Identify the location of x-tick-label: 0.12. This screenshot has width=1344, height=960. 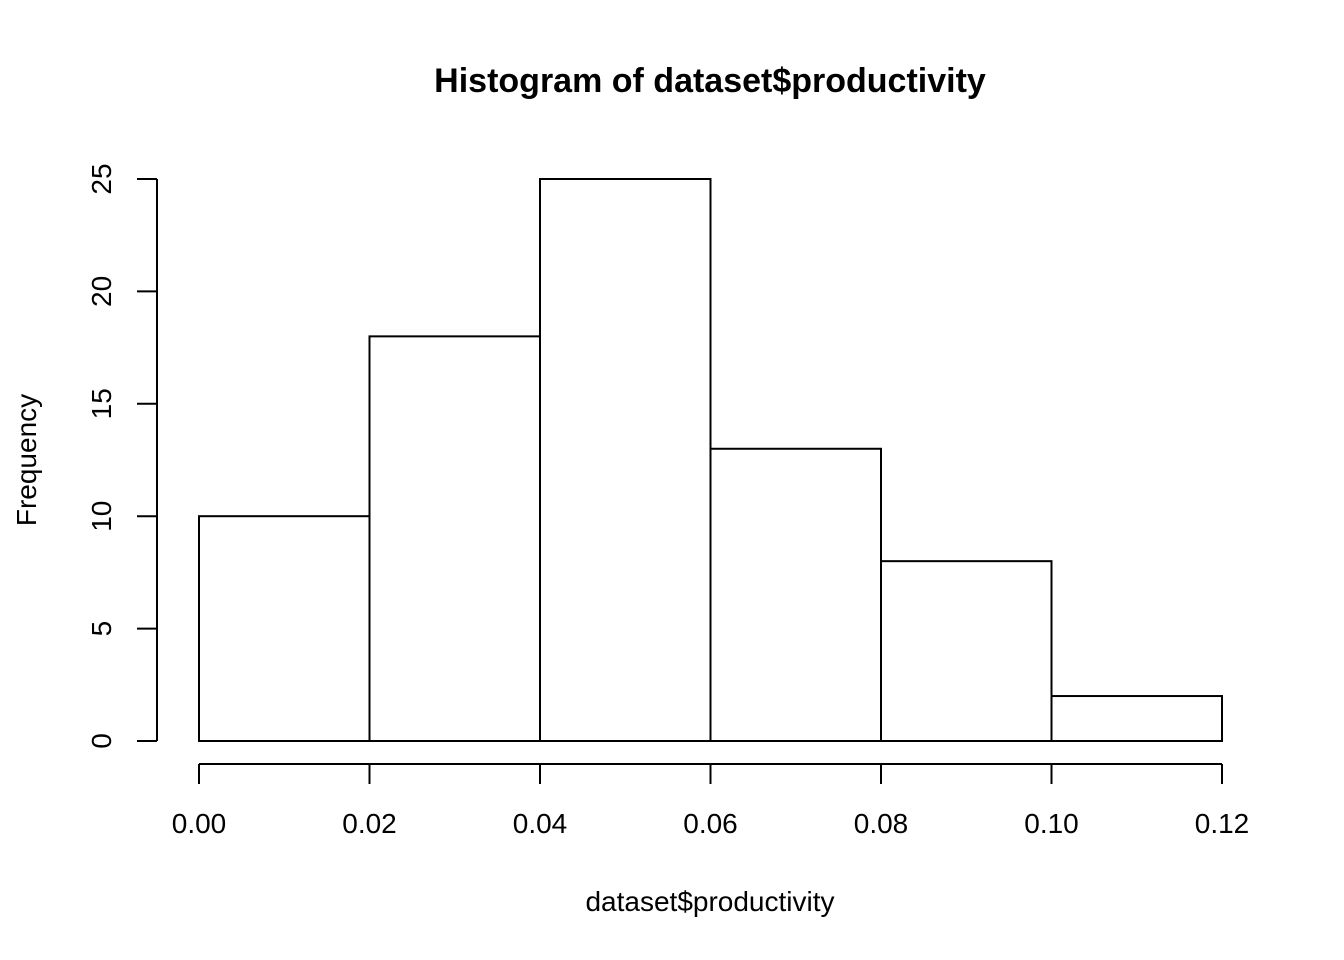
(1222, 823).